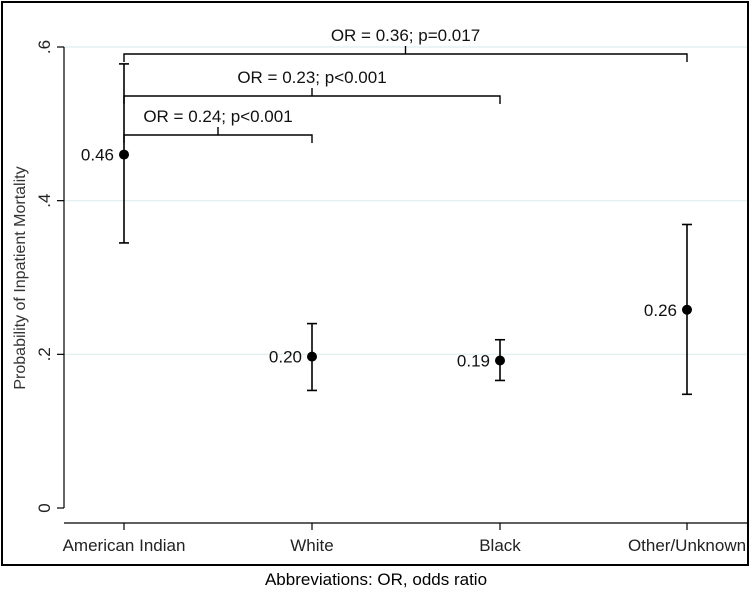  Describe the element at coordinates (311, 77) in the screenshot. I see `significance-label: OR = 0.23; p<0.001` at that location.